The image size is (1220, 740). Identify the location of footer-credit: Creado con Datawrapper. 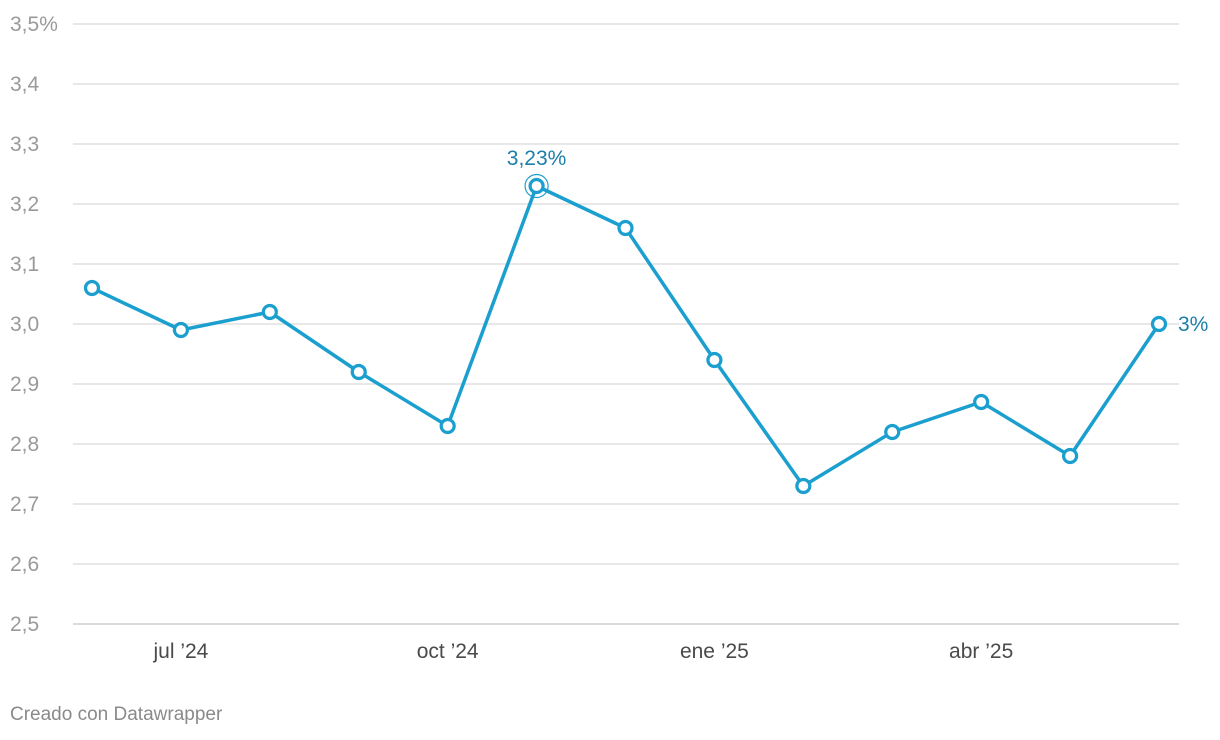
(116, 714).